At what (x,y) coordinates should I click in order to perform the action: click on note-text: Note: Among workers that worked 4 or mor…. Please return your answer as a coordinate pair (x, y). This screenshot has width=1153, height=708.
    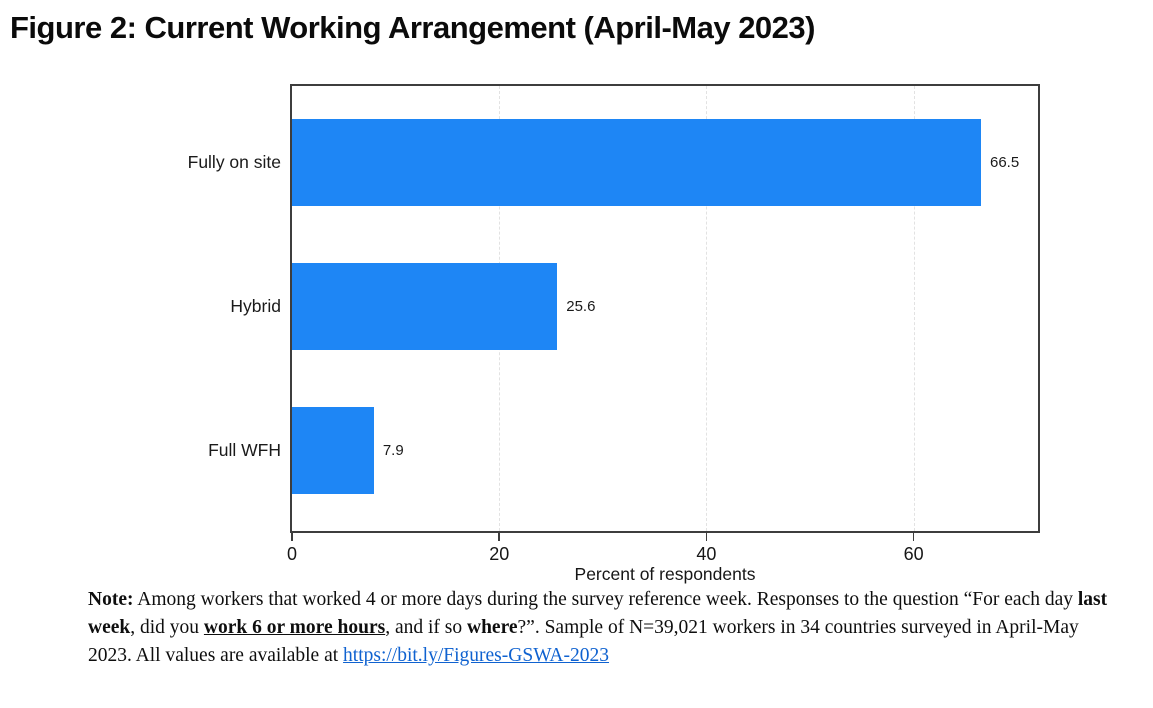
    Looking at the image, I should click on (604, 628).